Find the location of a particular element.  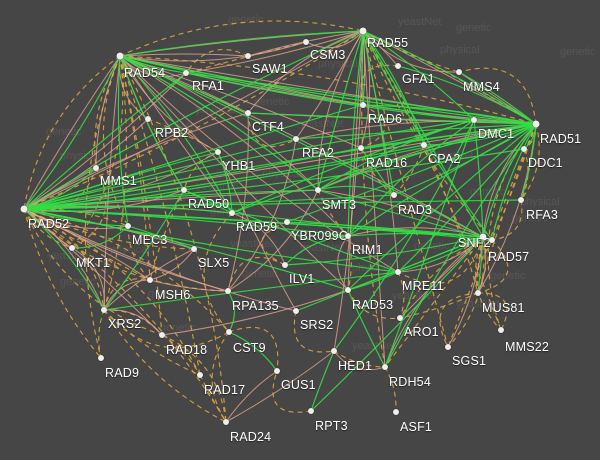

node-label-gus1: GUS1 is located at coordinates (298, 385).